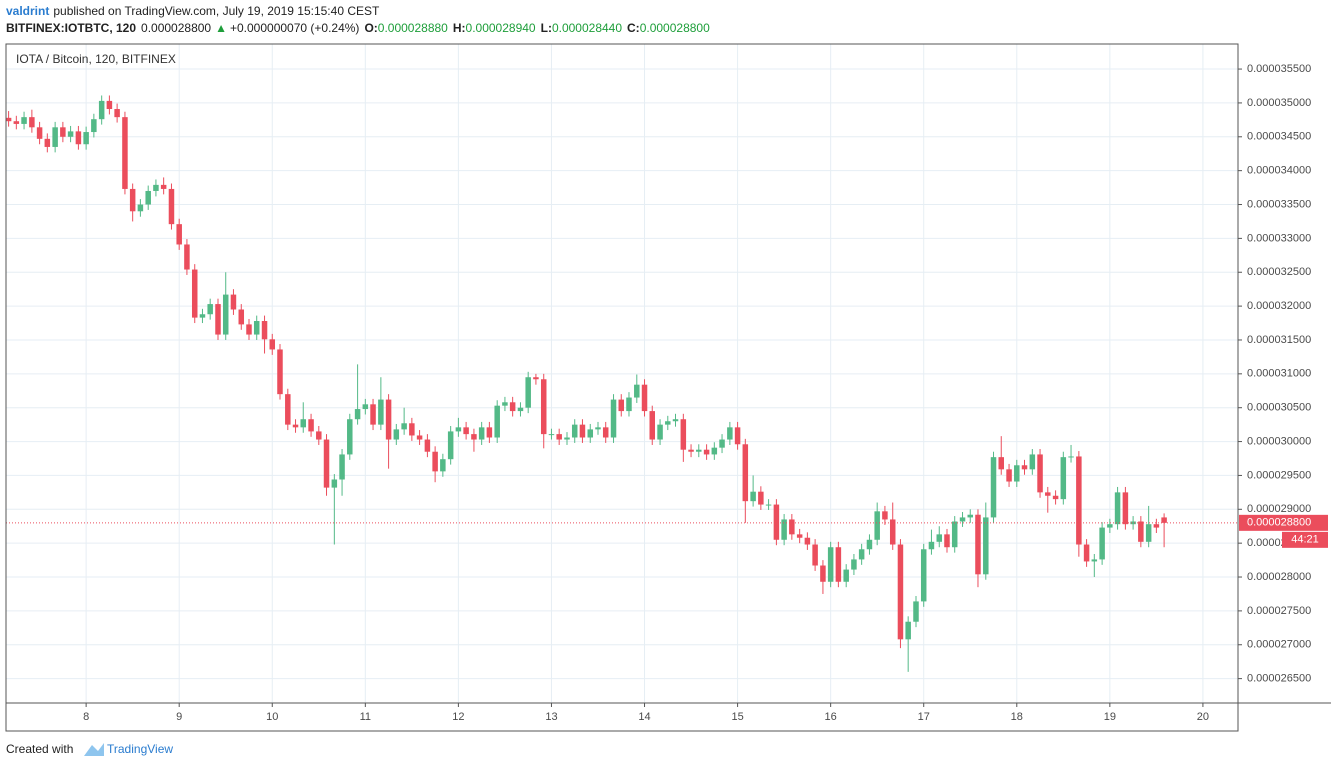 The width and height of the screenshot is (1331, 768). Describe the element at coordinates (140, 749) in the screenshot. I see `brand: TradingView` at that location.